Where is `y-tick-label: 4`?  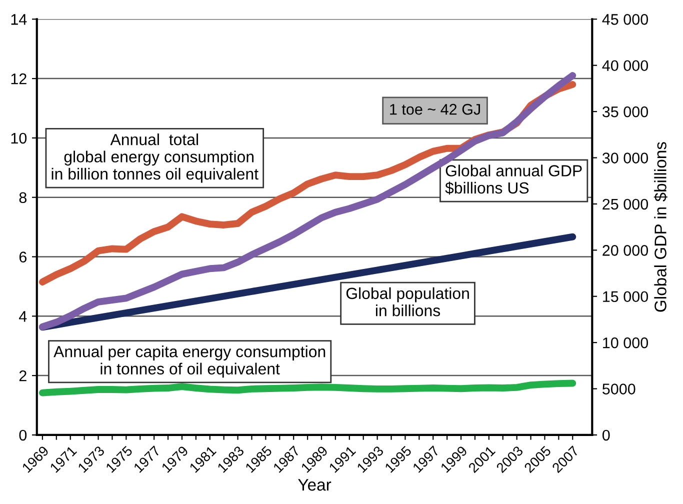
y-tick-label: 4 is located at coordinates (23, 316).